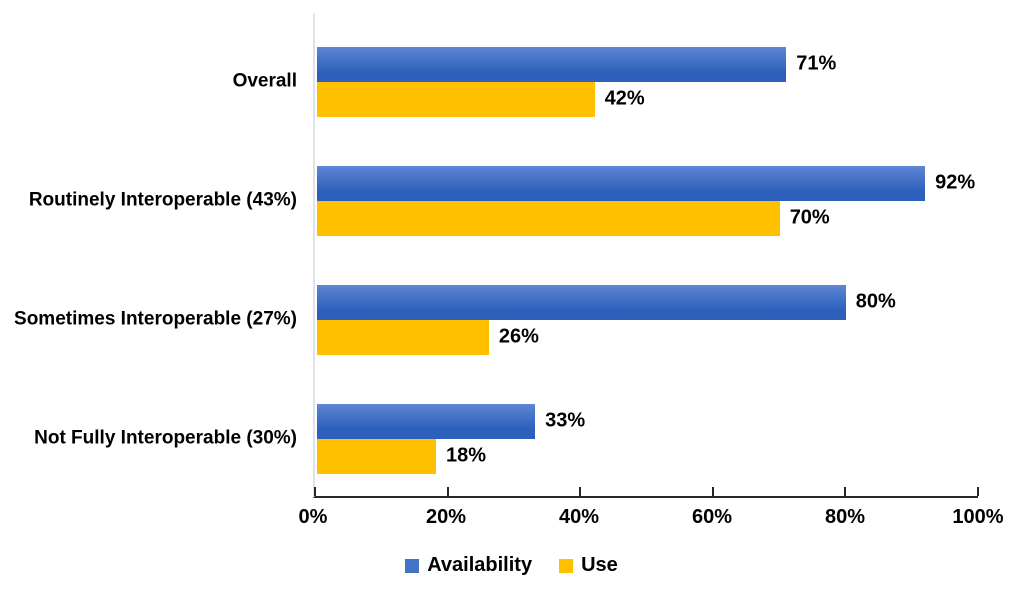  What do you see at coordinates (518, 336) in the screenshot?
I see `data-label: 26%` at bounding box center [518, 336].